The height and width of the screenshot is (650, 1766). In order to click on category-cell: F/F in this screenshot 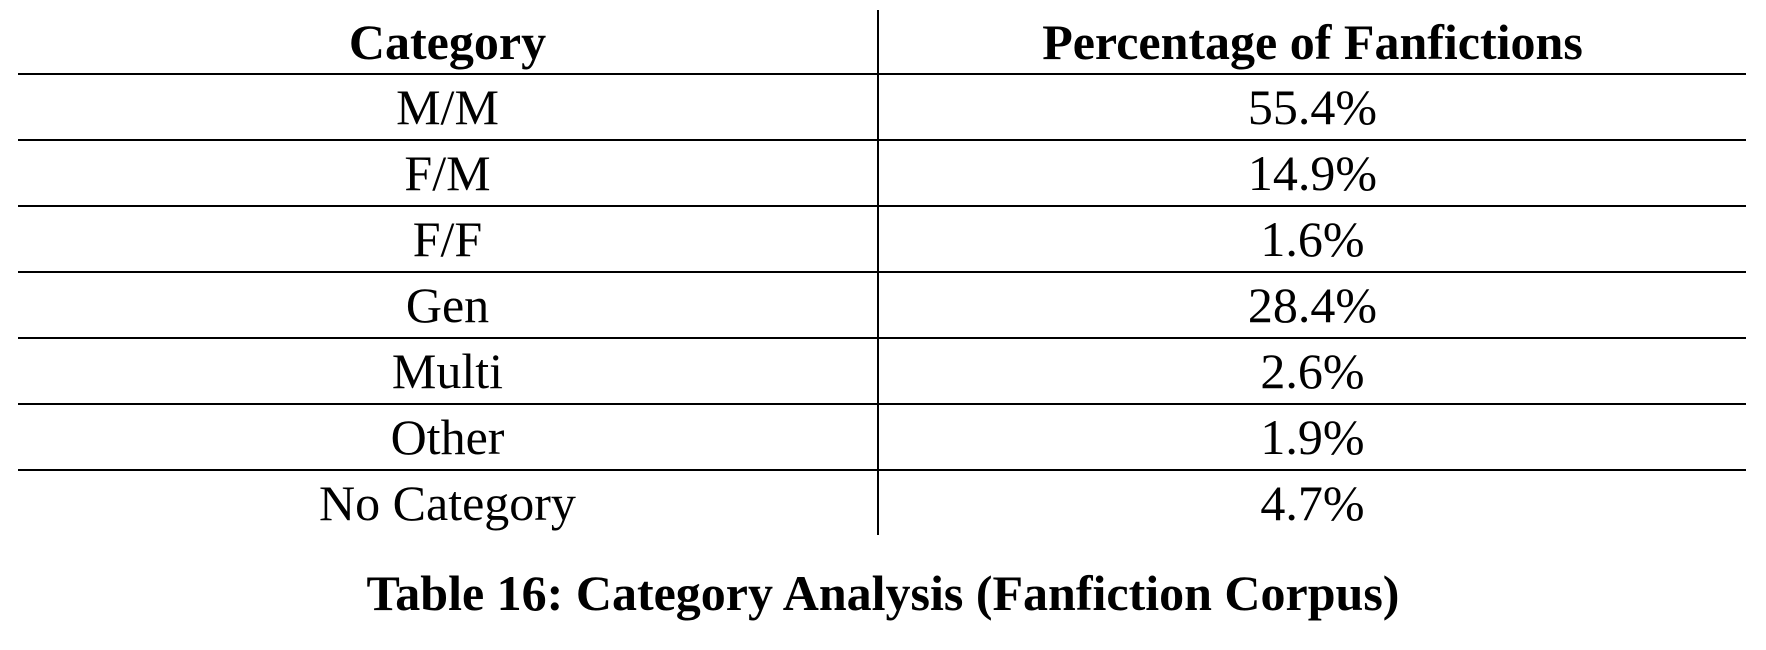, I will do `click(448, 239)`.